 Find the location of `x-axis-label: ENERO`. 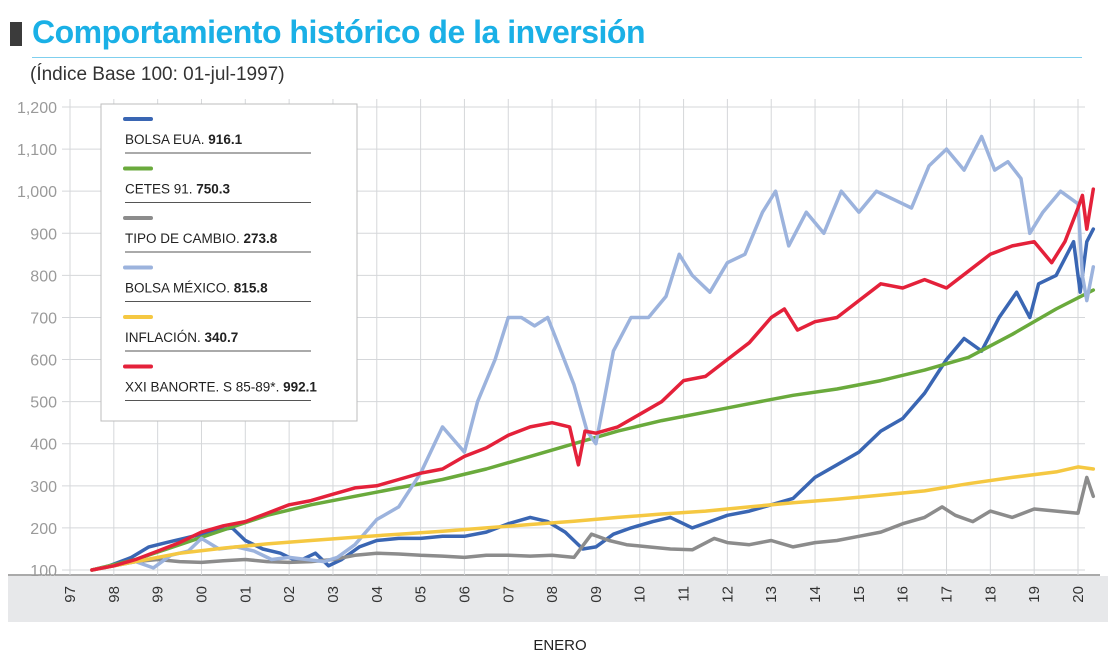

x-axis-label: ENERO is located at coordinates (560, 645).